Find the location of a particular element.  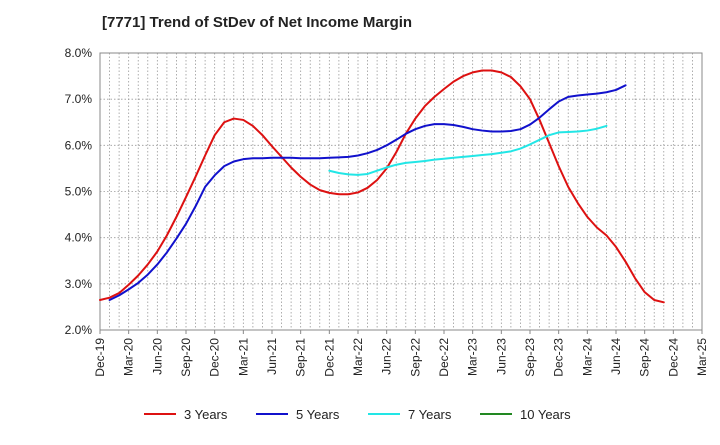

x-tick-label: Jun-23 is located at coordinates (501, 356).